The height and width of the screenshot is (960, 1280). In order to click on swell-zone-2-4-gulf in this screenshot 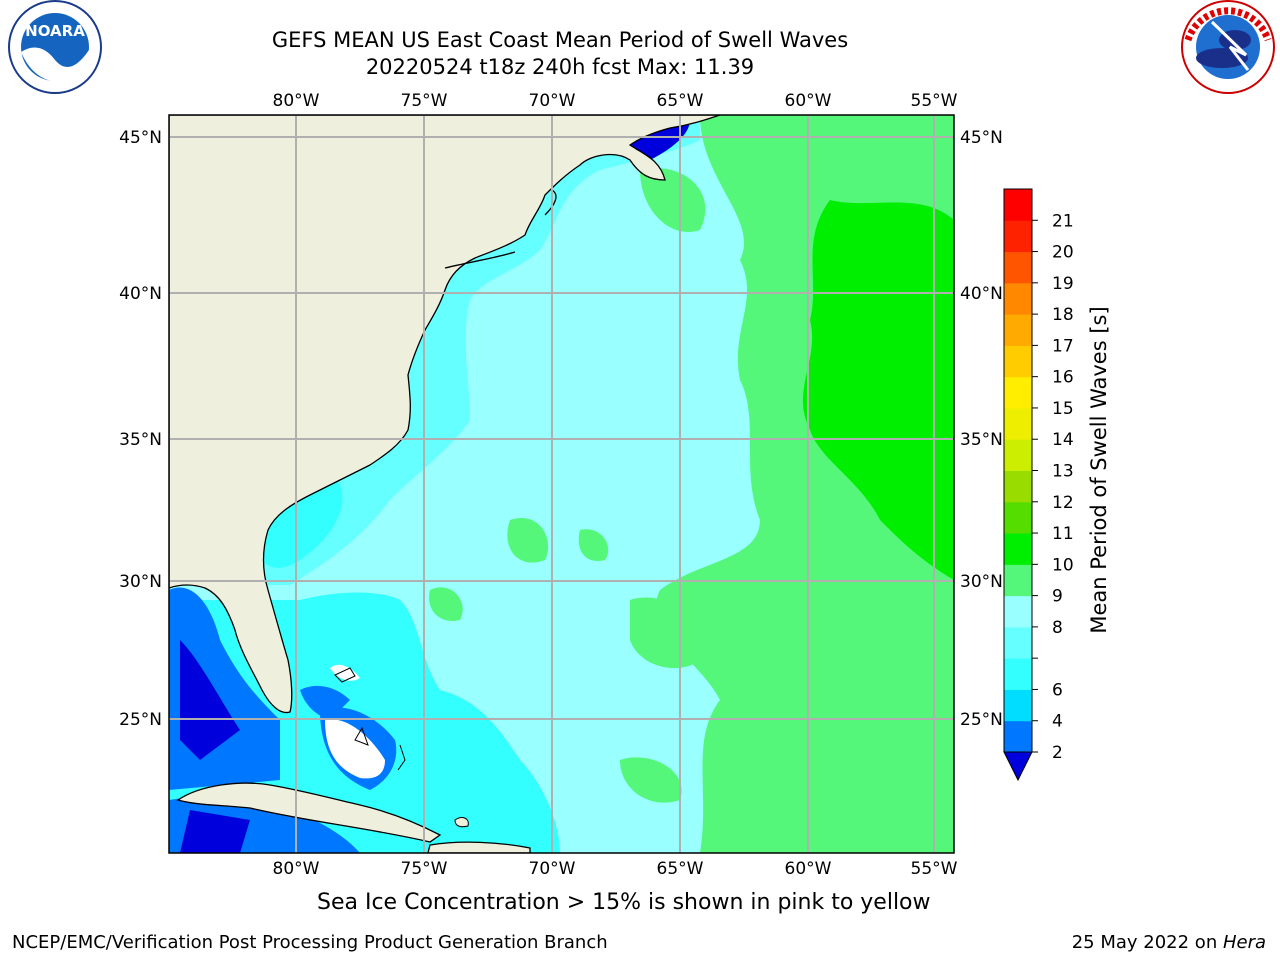, I will do `click(210, 700)`.